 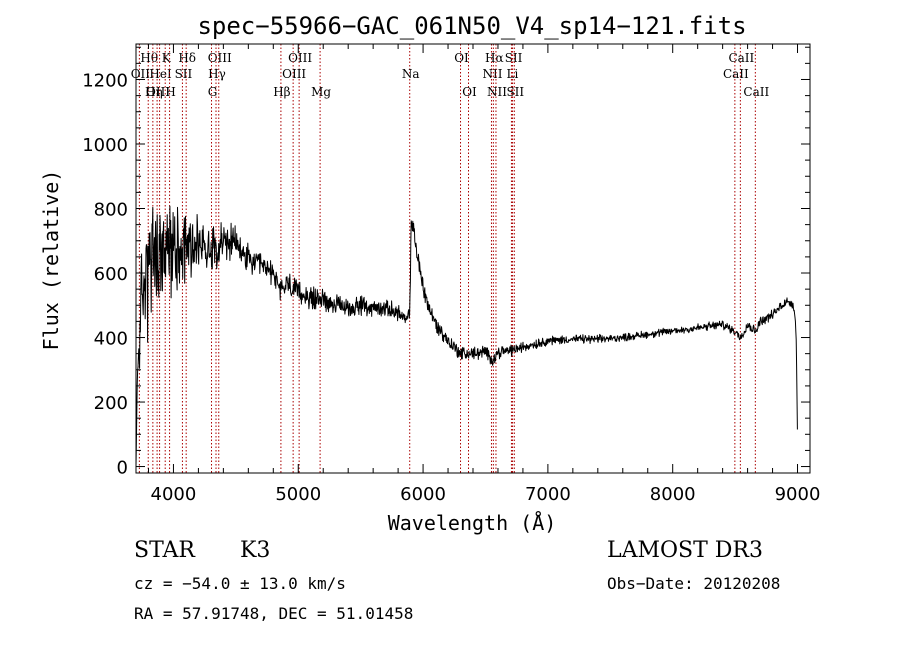 I want to click on line-marker-label-27: CaII, so click(x=756, y=92).